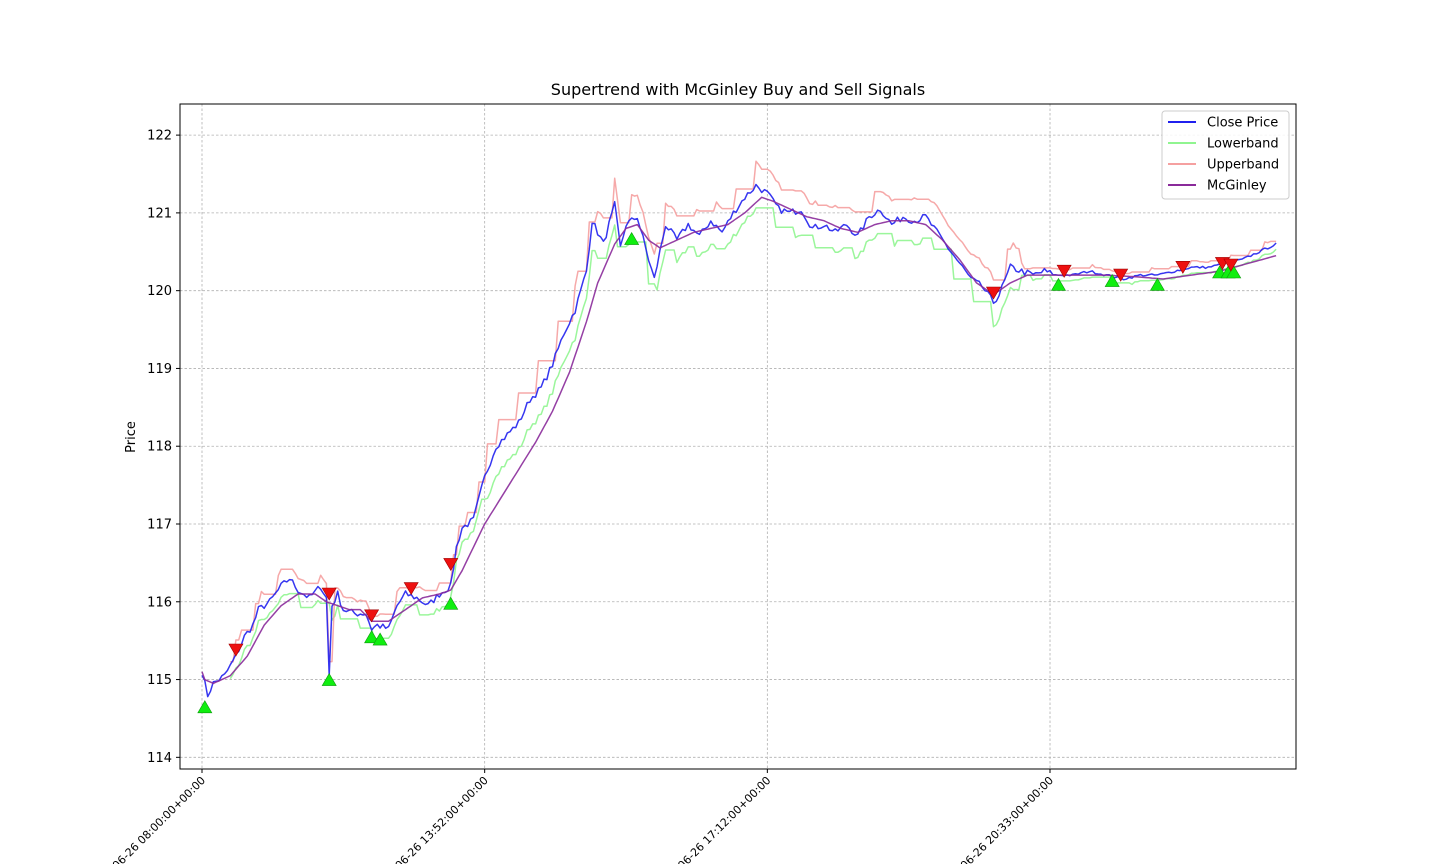 The width and height of the screenshot is (1440, 864). I want to click on y-tick-label-0: 114, so click(159, 758).